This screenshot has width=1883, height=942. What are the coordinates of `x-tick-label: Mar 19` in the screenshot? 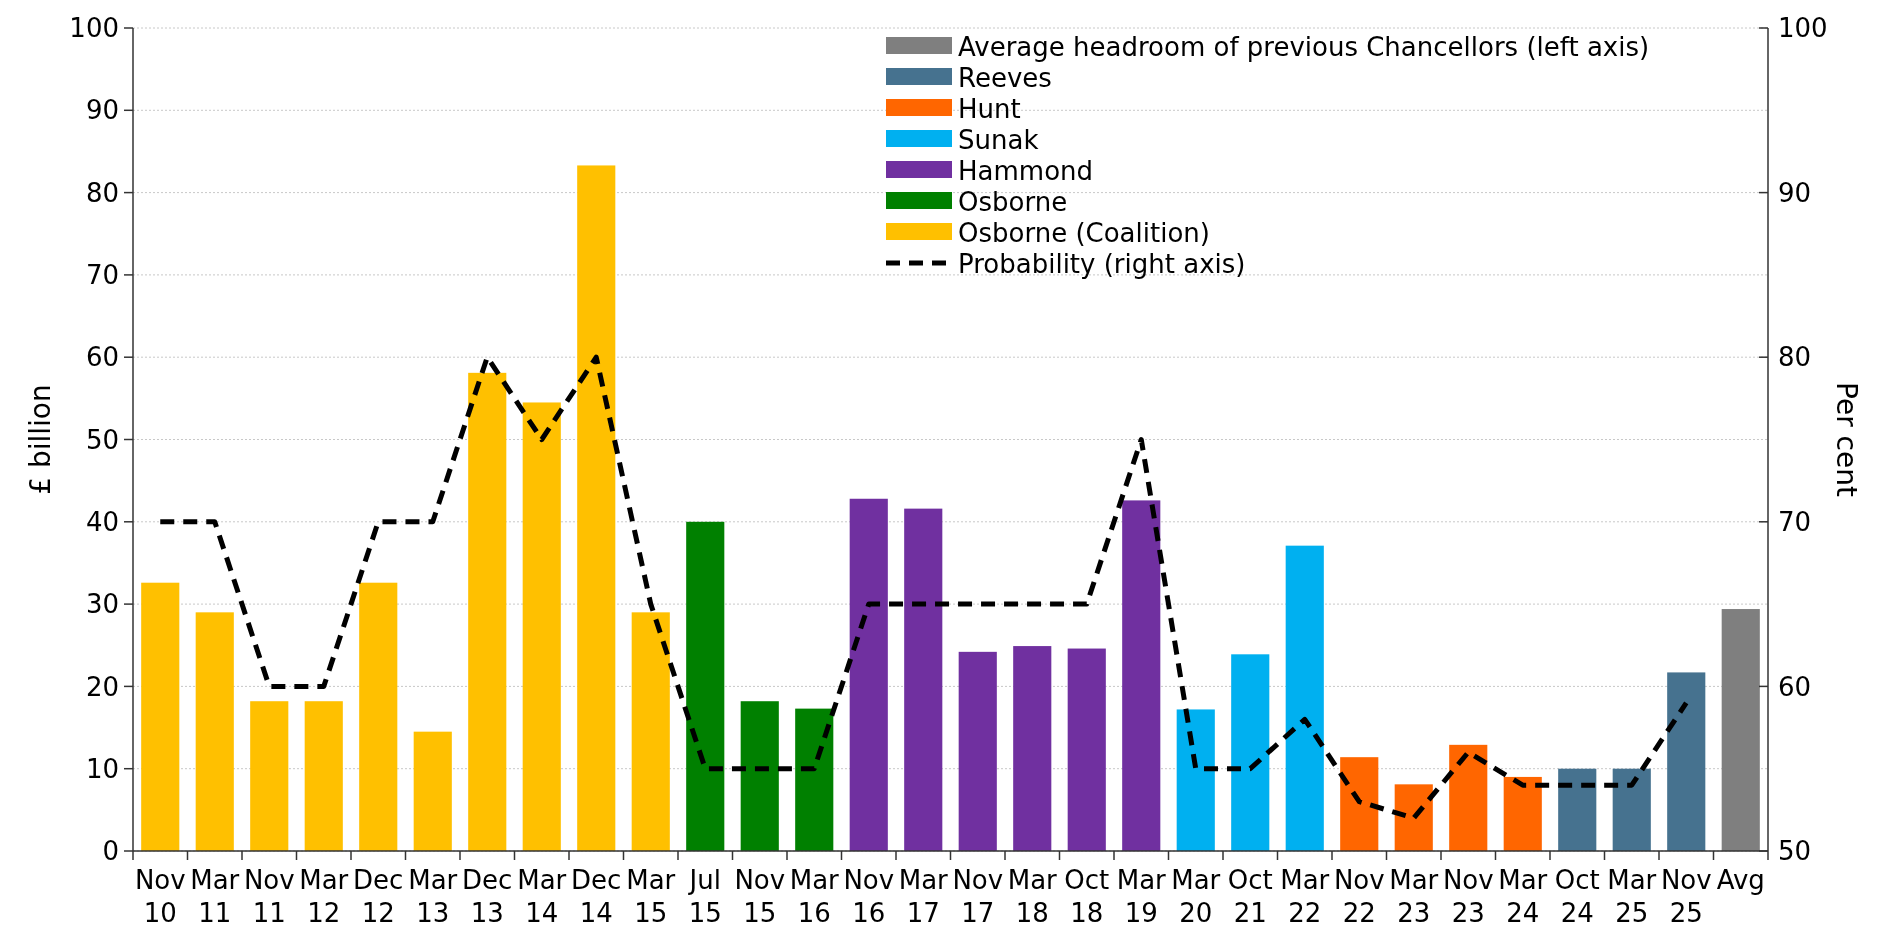 It's located at (1141, 896).